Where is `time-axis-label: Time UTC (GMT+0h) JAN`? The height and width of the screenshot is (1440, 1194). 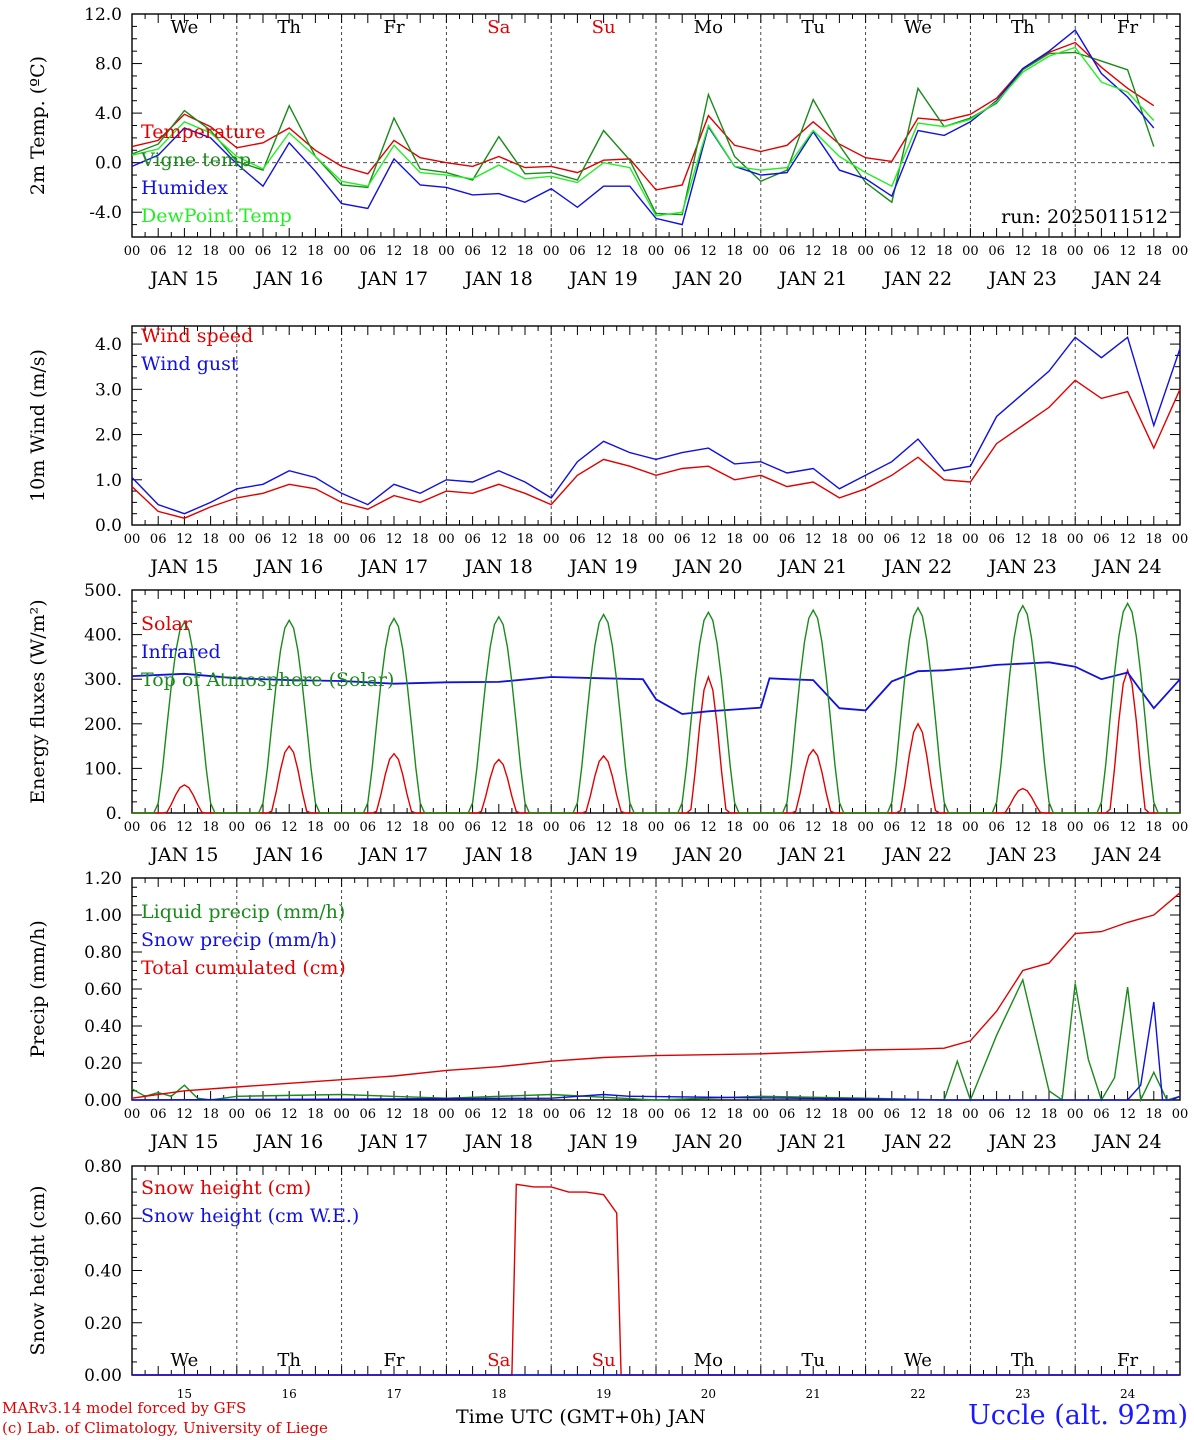
time-axis-label: Time UTC (GMT+0h) JAN is located at coordinates (581, 1417).